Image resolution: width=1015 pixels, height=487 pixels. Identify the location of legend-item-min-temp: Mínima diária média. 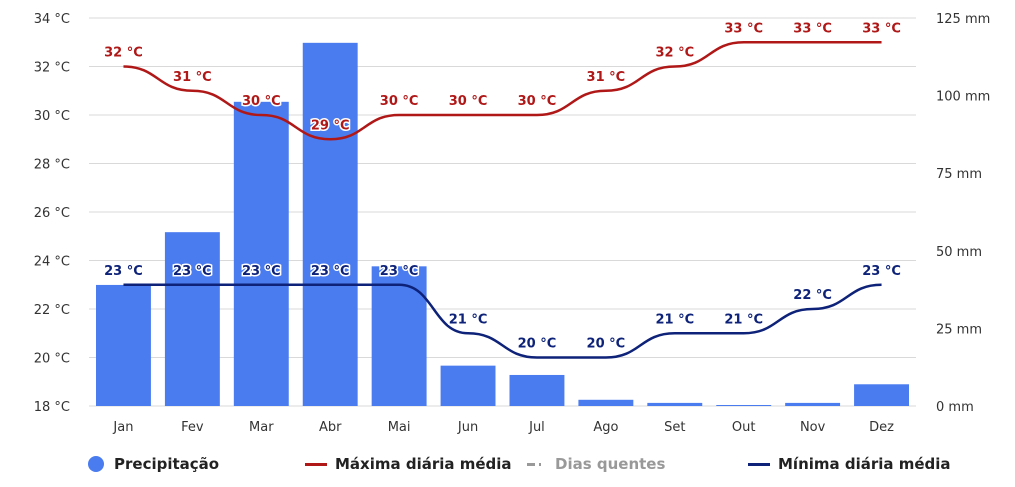
(849, 464).